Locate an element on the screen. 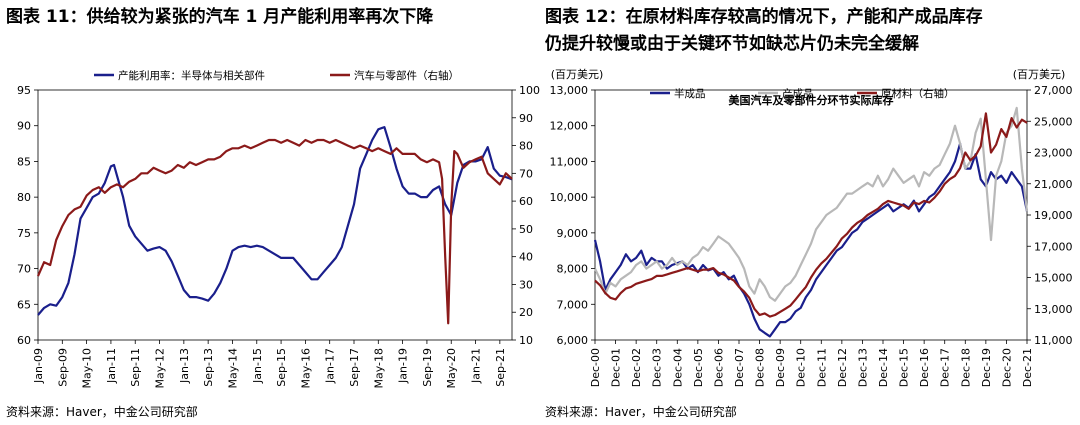  y-left-tick-label: 95 is located at coordinates (24, 90).